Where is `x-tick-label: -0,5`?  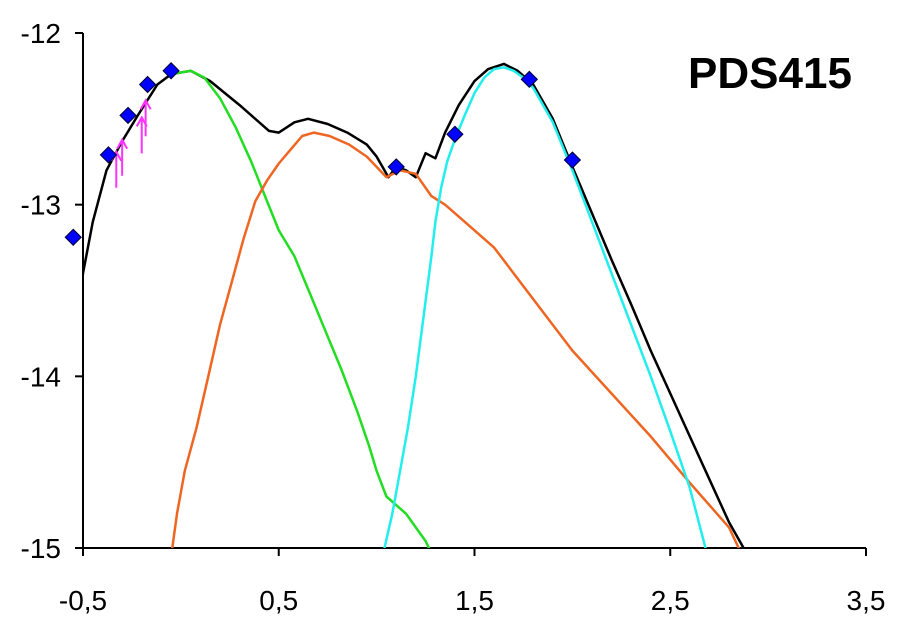
x-tick-label: -0,5 is located at coordinates (83, 600).